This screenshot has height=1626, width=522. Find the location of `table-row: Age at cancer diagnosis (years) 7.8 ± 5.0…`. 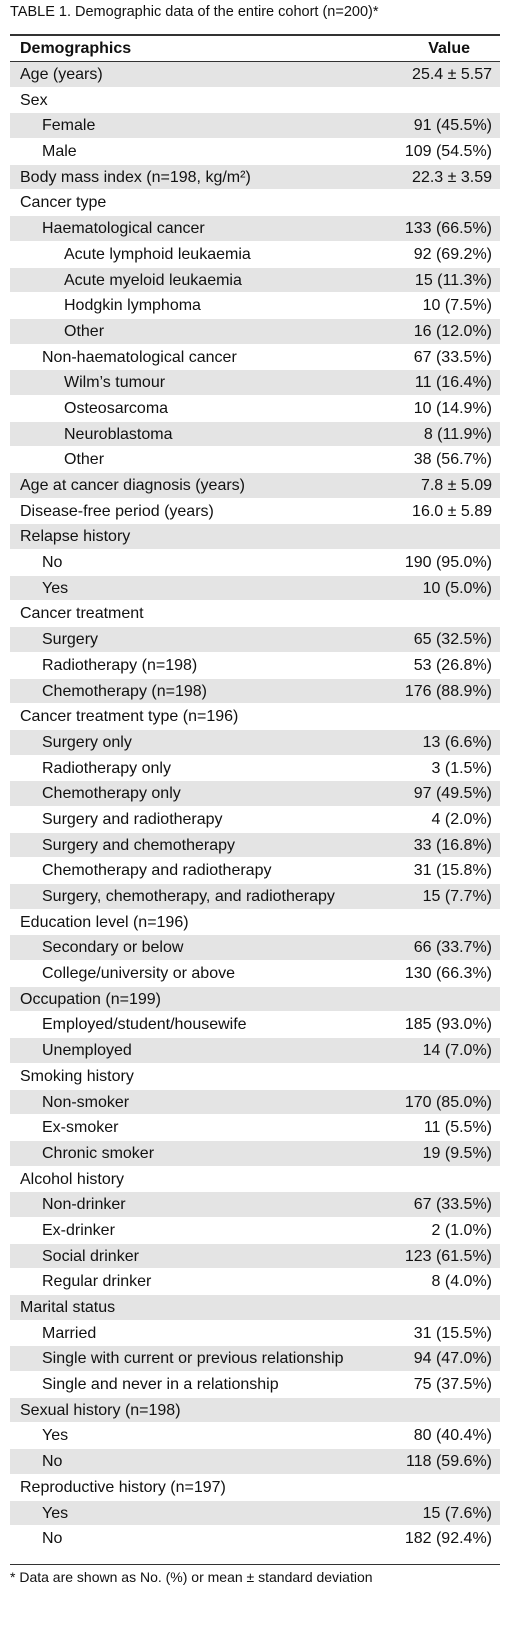

table-row: Age at cancer diagnosis (years) 7.8 ± 5.0… is located at coordinates (255, 486).